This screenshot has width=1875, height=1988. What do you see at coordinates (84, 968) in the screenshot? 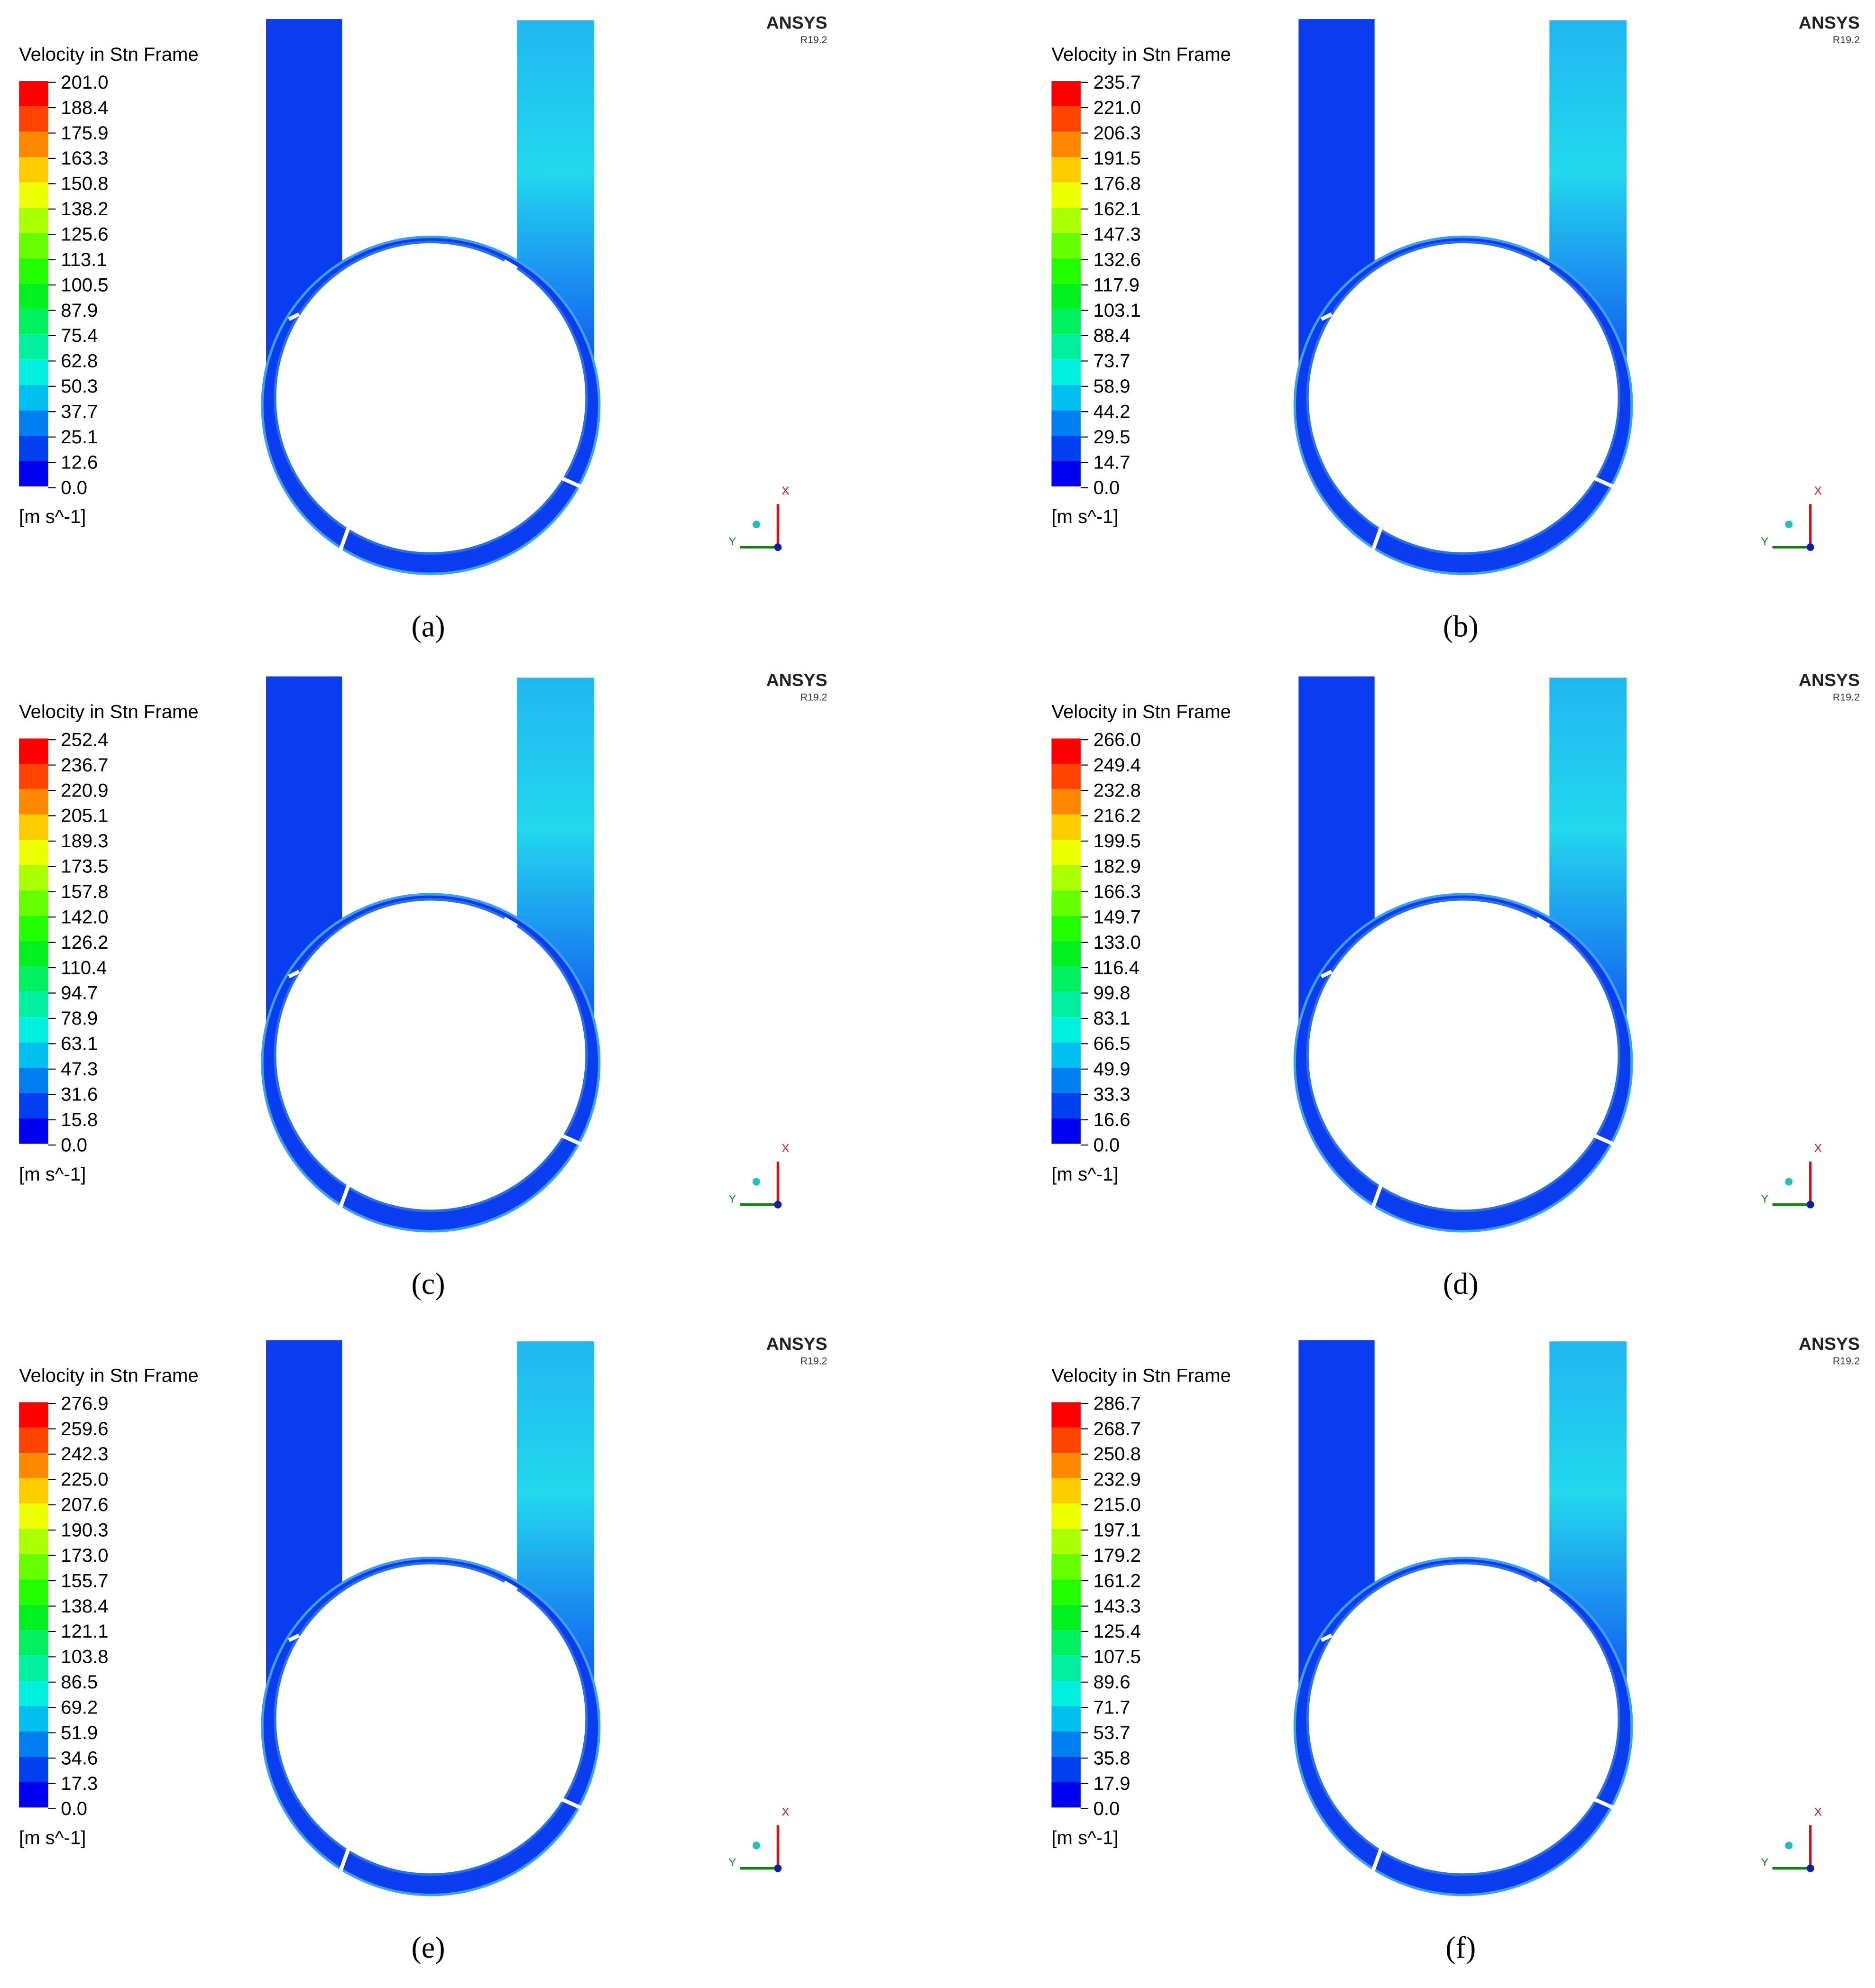
I see `legend-level: 110.4` at bounding box center [84, 968].